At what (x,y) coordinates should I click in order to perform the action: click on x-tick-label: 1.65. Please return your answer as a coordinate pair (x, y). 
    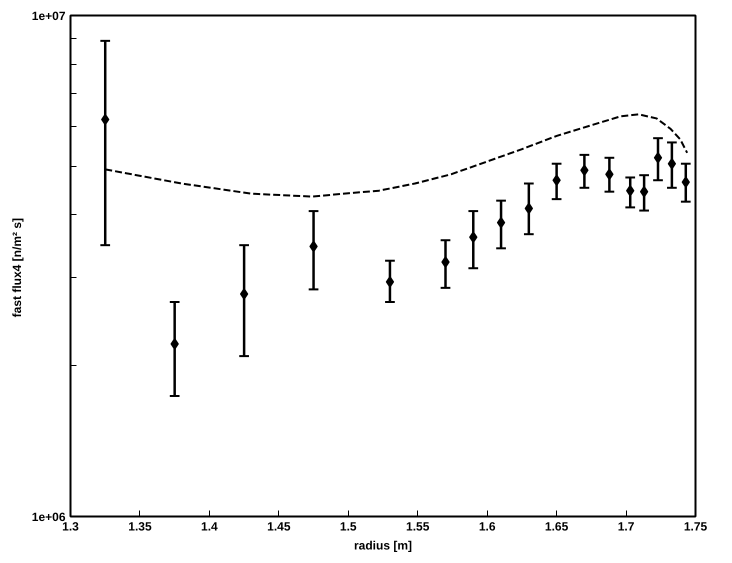
    Looking at the image, I should click on (556, 527).